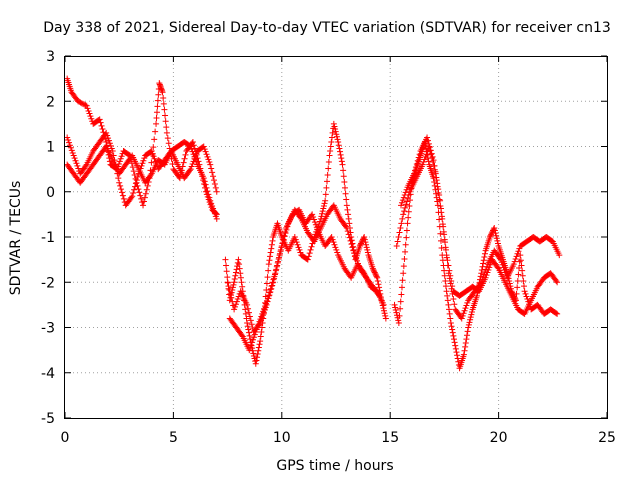  Describe the element at coordinates (16, 238) in the screenshot. I see `y-axis-label: SDTVAR / TECUs` at that location.